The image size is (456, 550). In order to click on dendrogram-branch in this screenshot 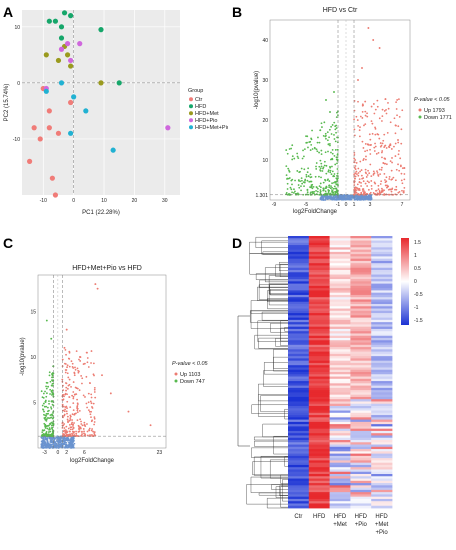, I will do `click(277, 296)`.